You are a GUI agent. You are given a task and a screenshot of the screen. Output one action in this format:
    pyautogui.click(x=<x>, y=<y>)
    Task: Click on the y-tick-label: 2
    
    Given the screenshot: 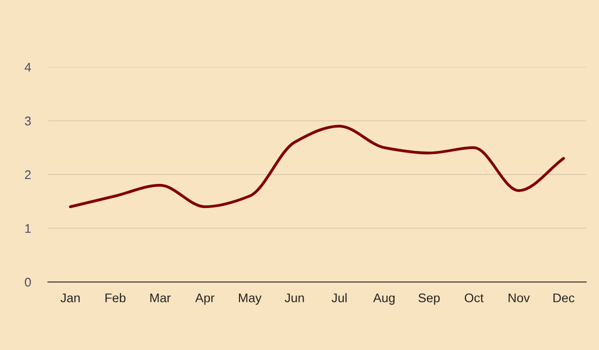 What is the action you would take?
    pyautogui.click(x=28, y=175)
    